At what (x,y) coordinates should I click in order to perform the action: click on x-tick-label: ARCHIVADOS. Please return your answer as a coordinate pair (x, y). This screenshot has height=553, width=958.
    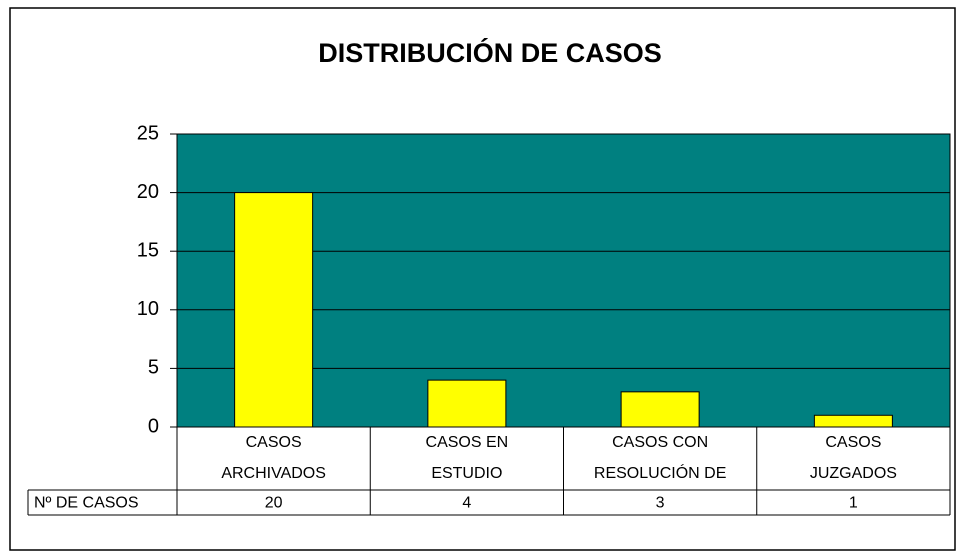
    Looking at the image, I should click on (273, 473).